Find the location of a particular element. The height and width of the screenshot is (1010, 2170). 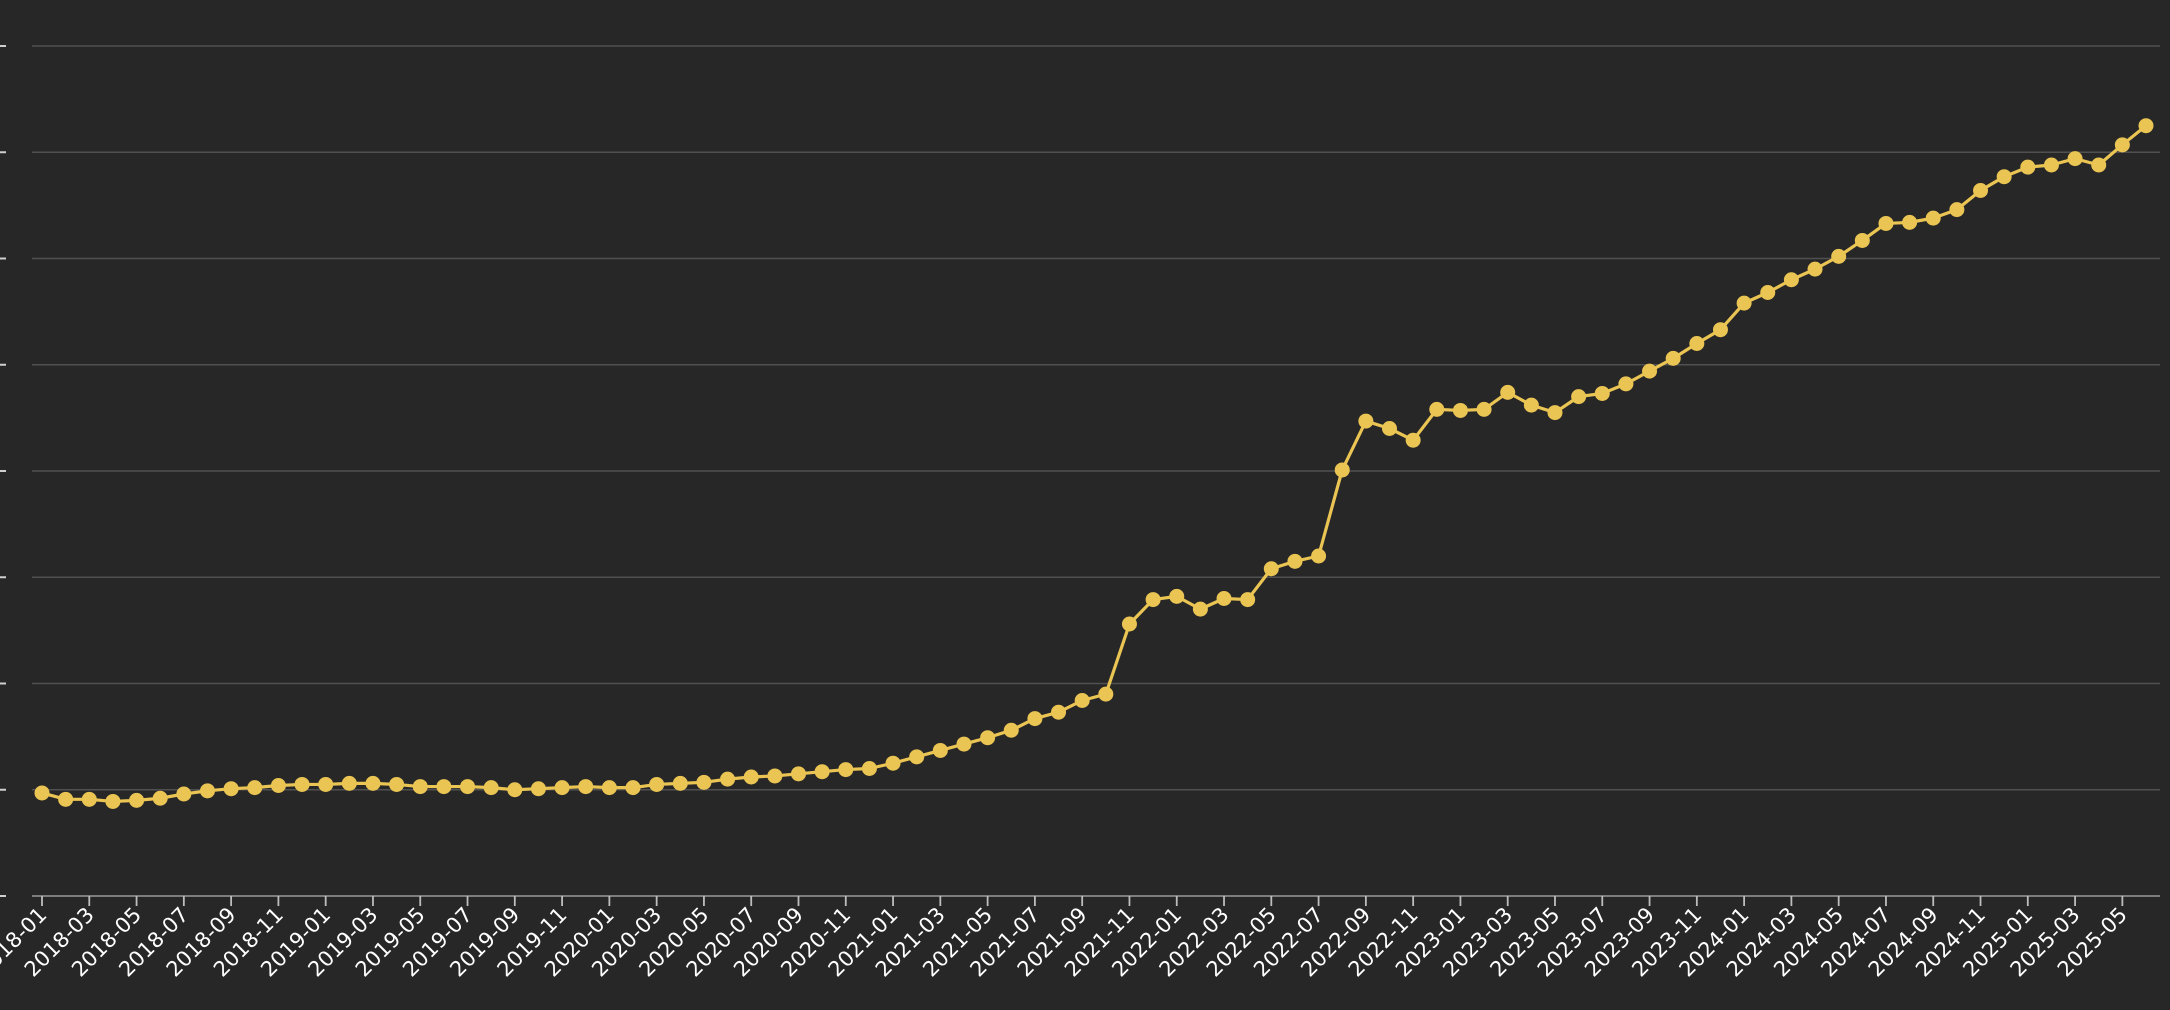

x-axis is located at coordinates (1096, 900).